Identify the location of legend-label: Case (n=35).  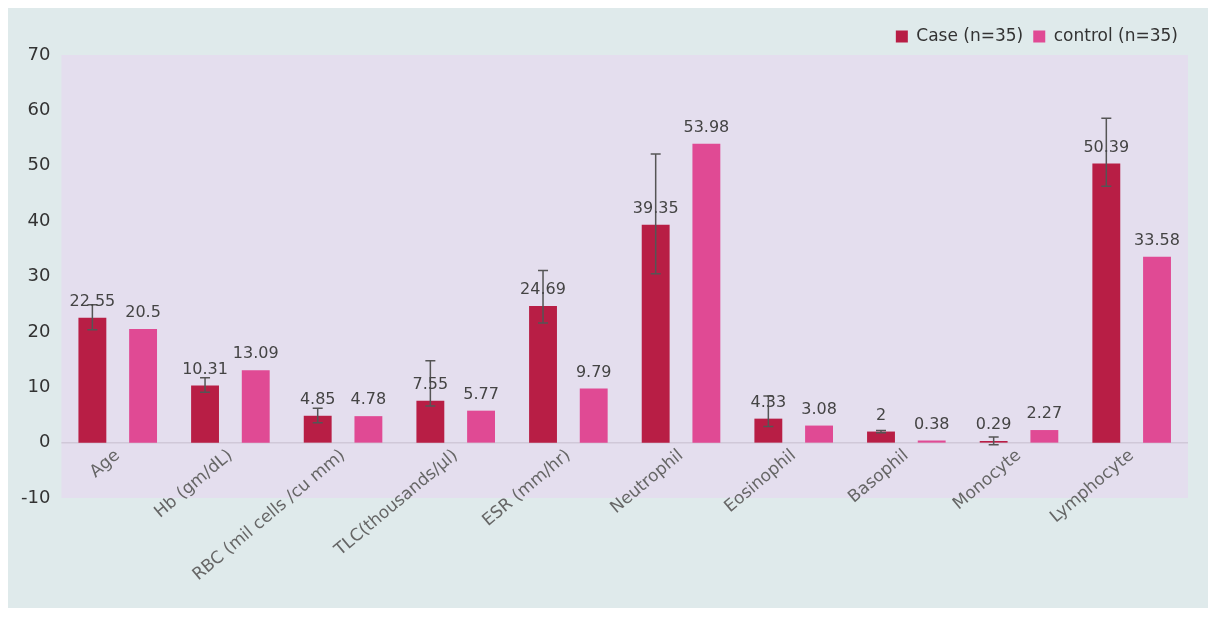
(970, 34).